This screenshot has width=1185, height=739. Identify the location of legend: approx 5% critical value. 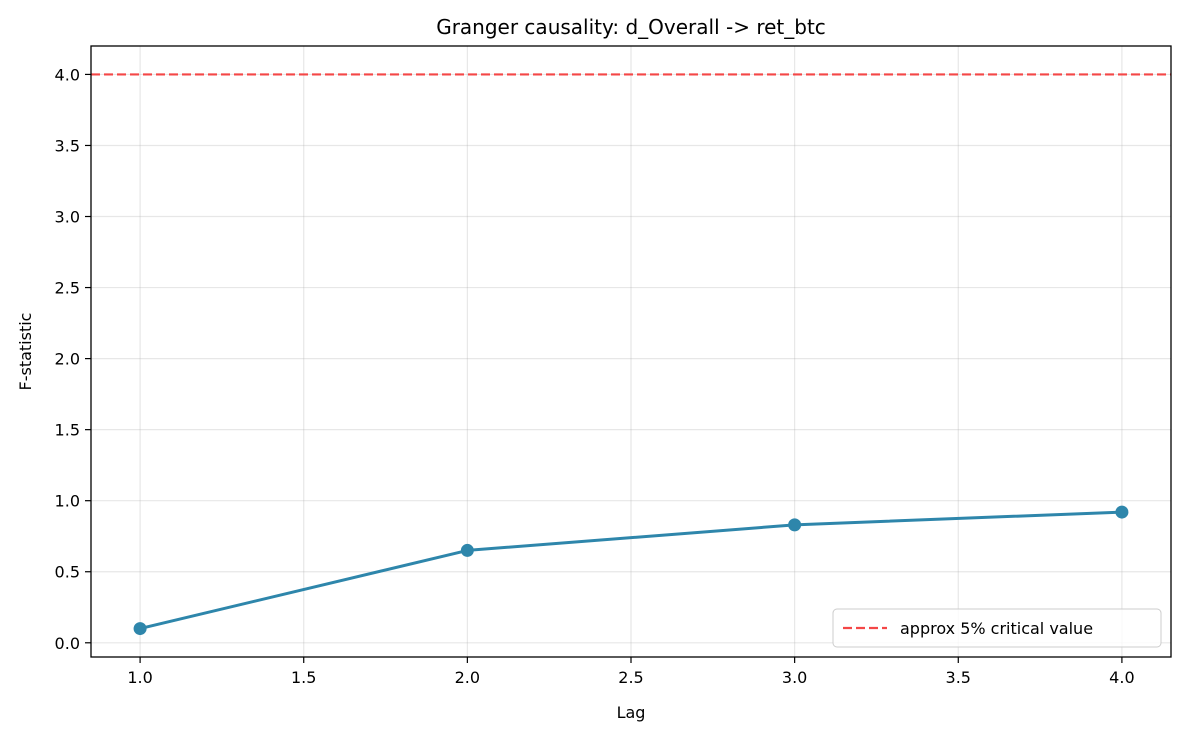
(997, 628).